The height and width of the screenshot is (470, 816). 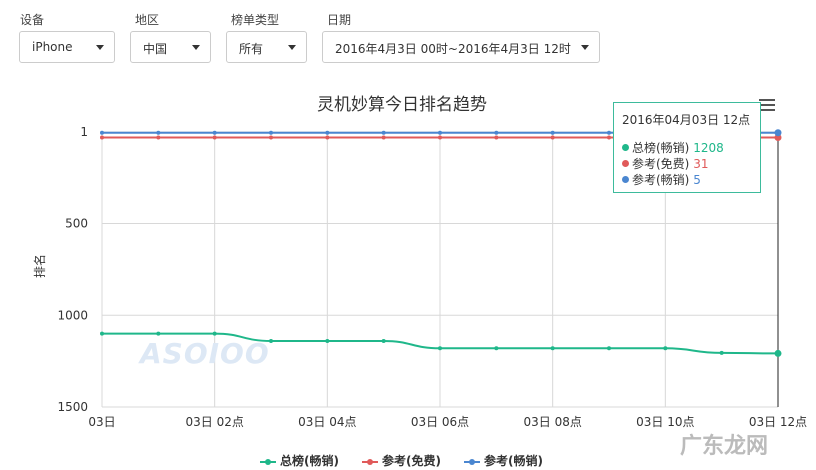 I want to click on list-type-select-value: 所有, so click(x=251, y=49).